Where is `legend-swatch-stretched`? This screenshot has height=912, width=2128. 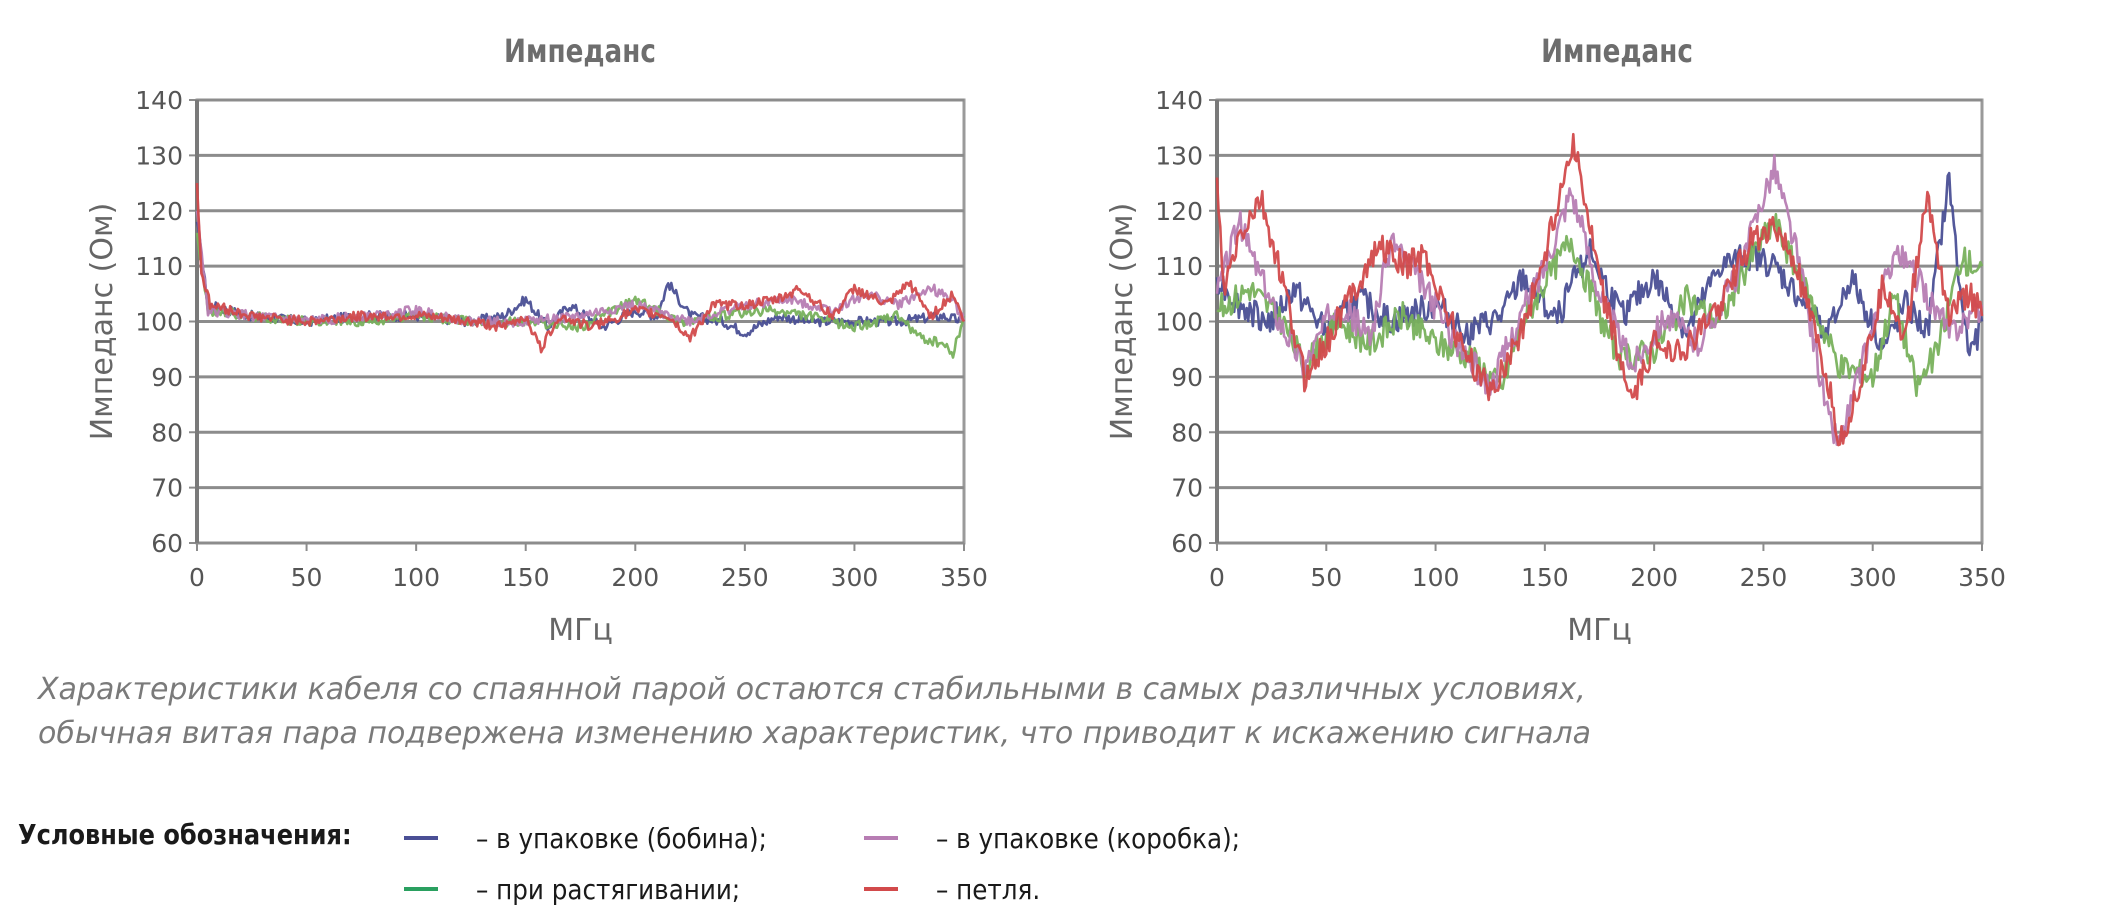 legend-swatch-stretched is located at coordinates (421, 889).